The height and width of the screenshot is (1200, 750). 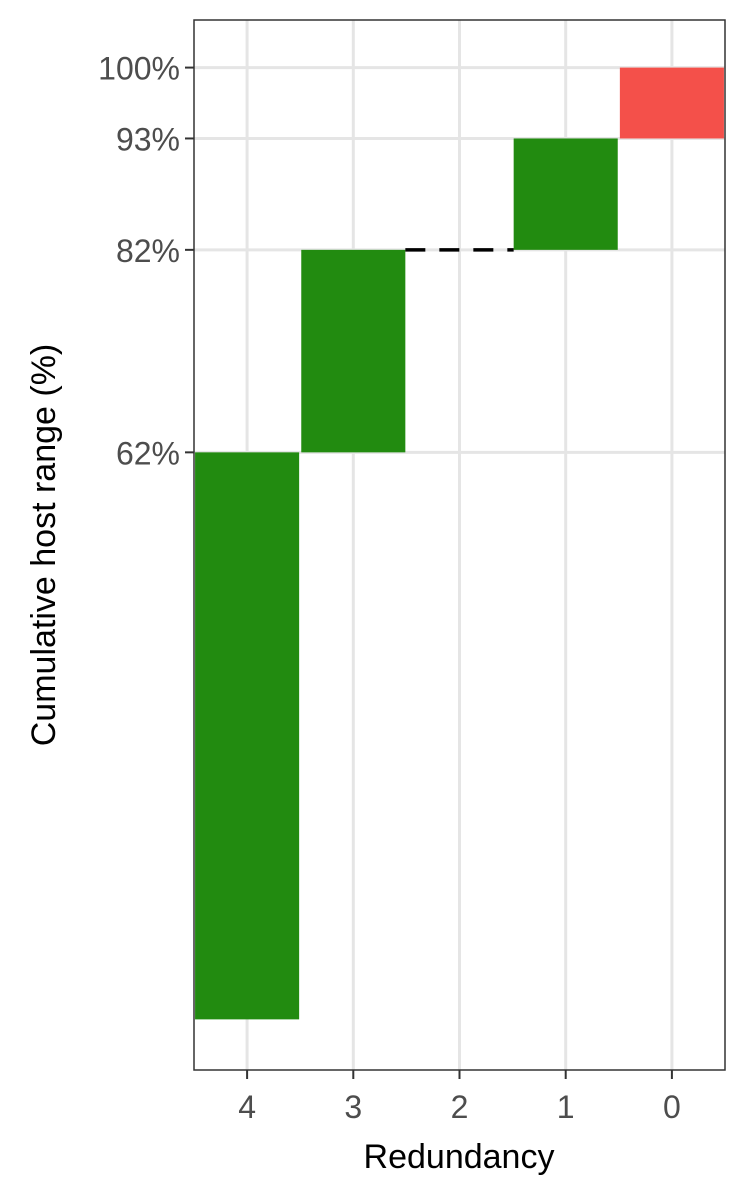 What do you see at coordinates (139, 69) in the screenshot?
I see `y-tick-label-100: 100%` at bounding box center [139, 69].